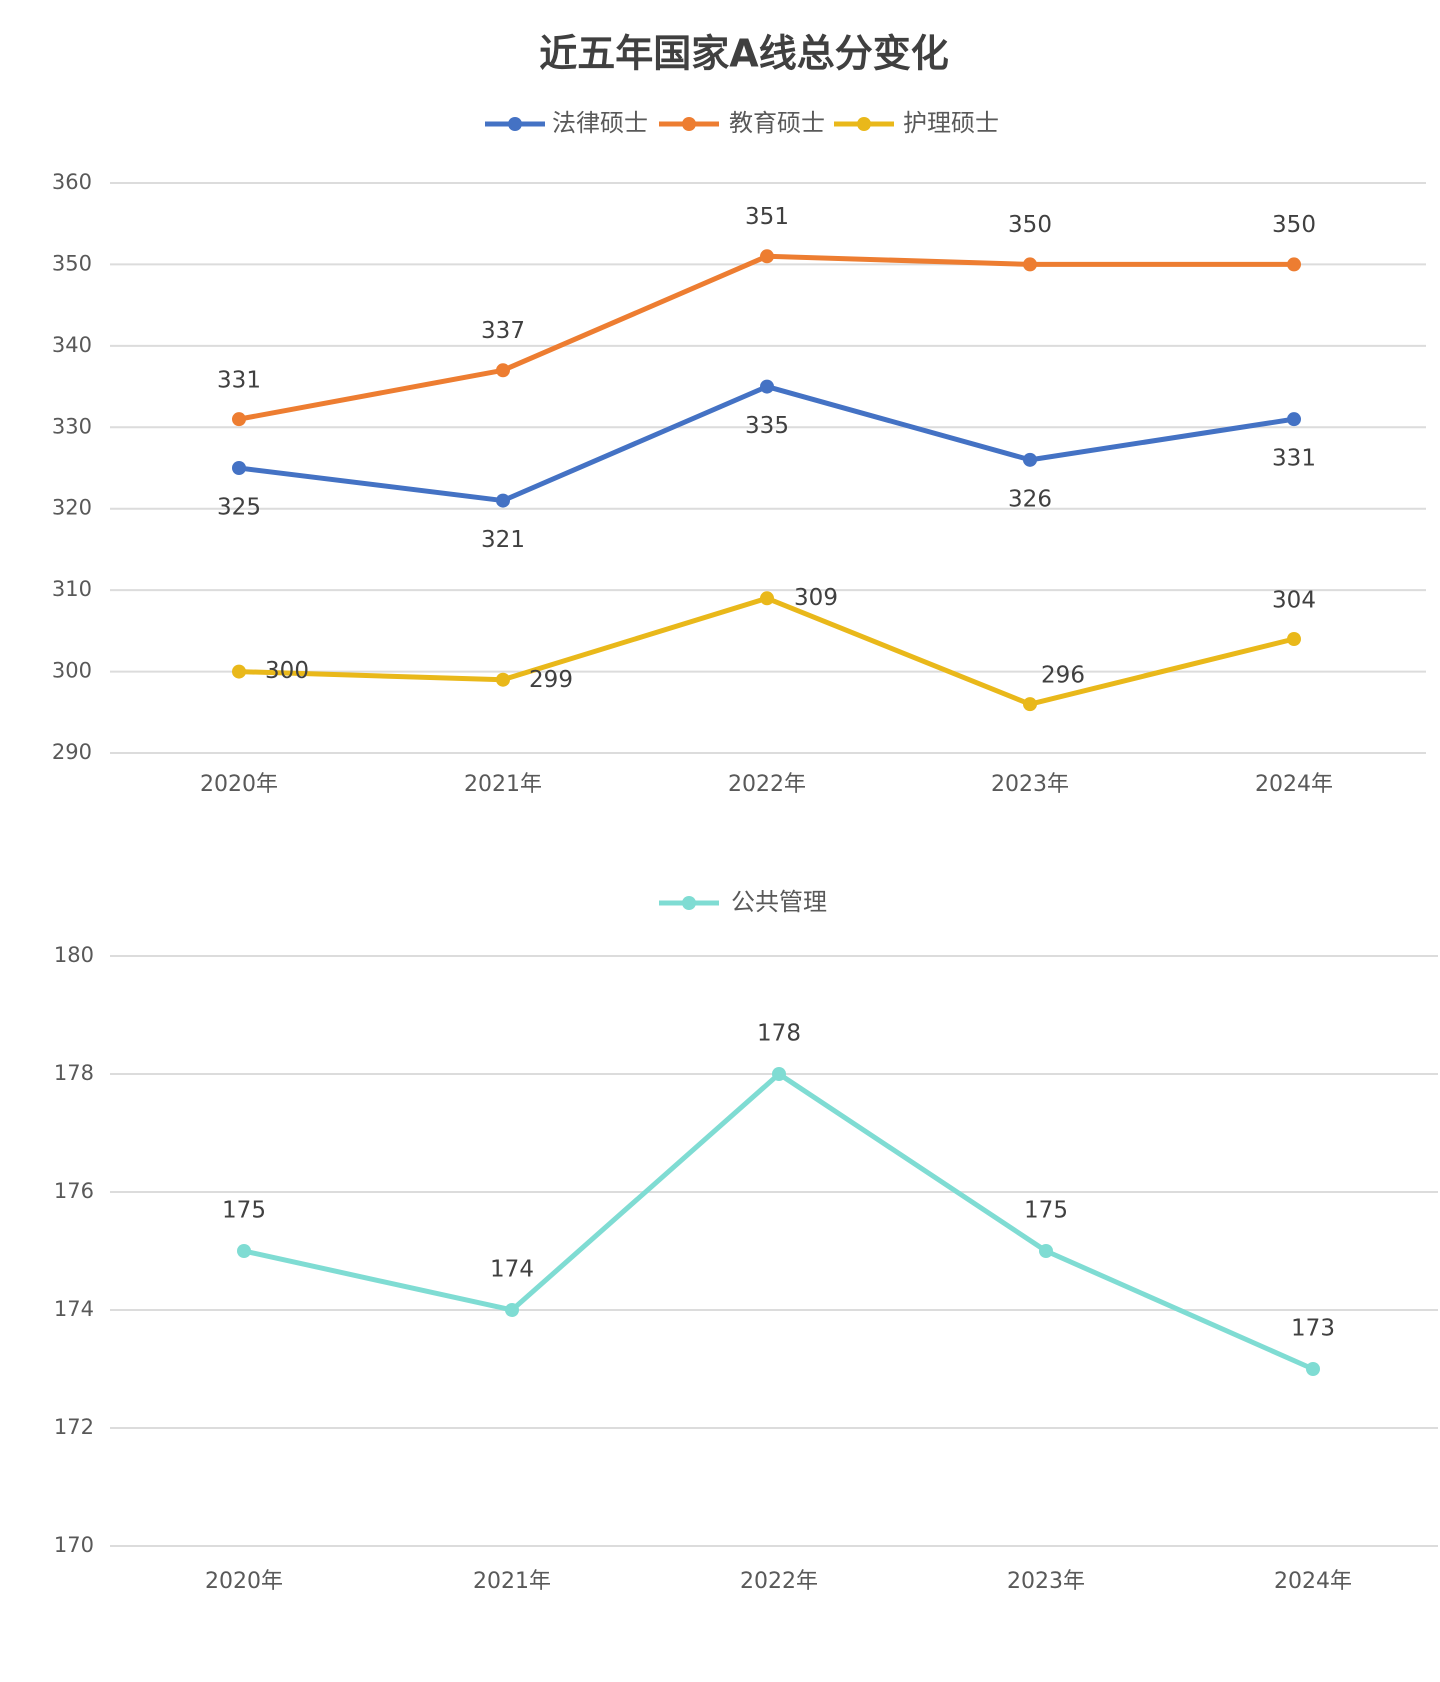 The image size is (1440, 1682). I want to click on y-tick-label: 172, so click(74, 1427).